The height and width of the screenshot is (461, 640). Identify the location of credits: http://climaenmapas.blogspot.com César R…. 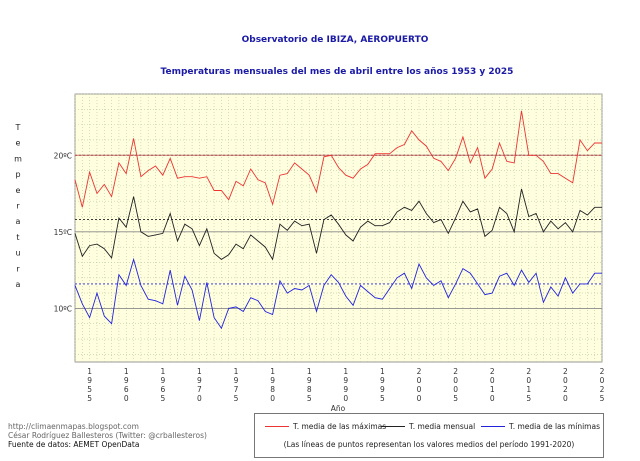
(107, 435).